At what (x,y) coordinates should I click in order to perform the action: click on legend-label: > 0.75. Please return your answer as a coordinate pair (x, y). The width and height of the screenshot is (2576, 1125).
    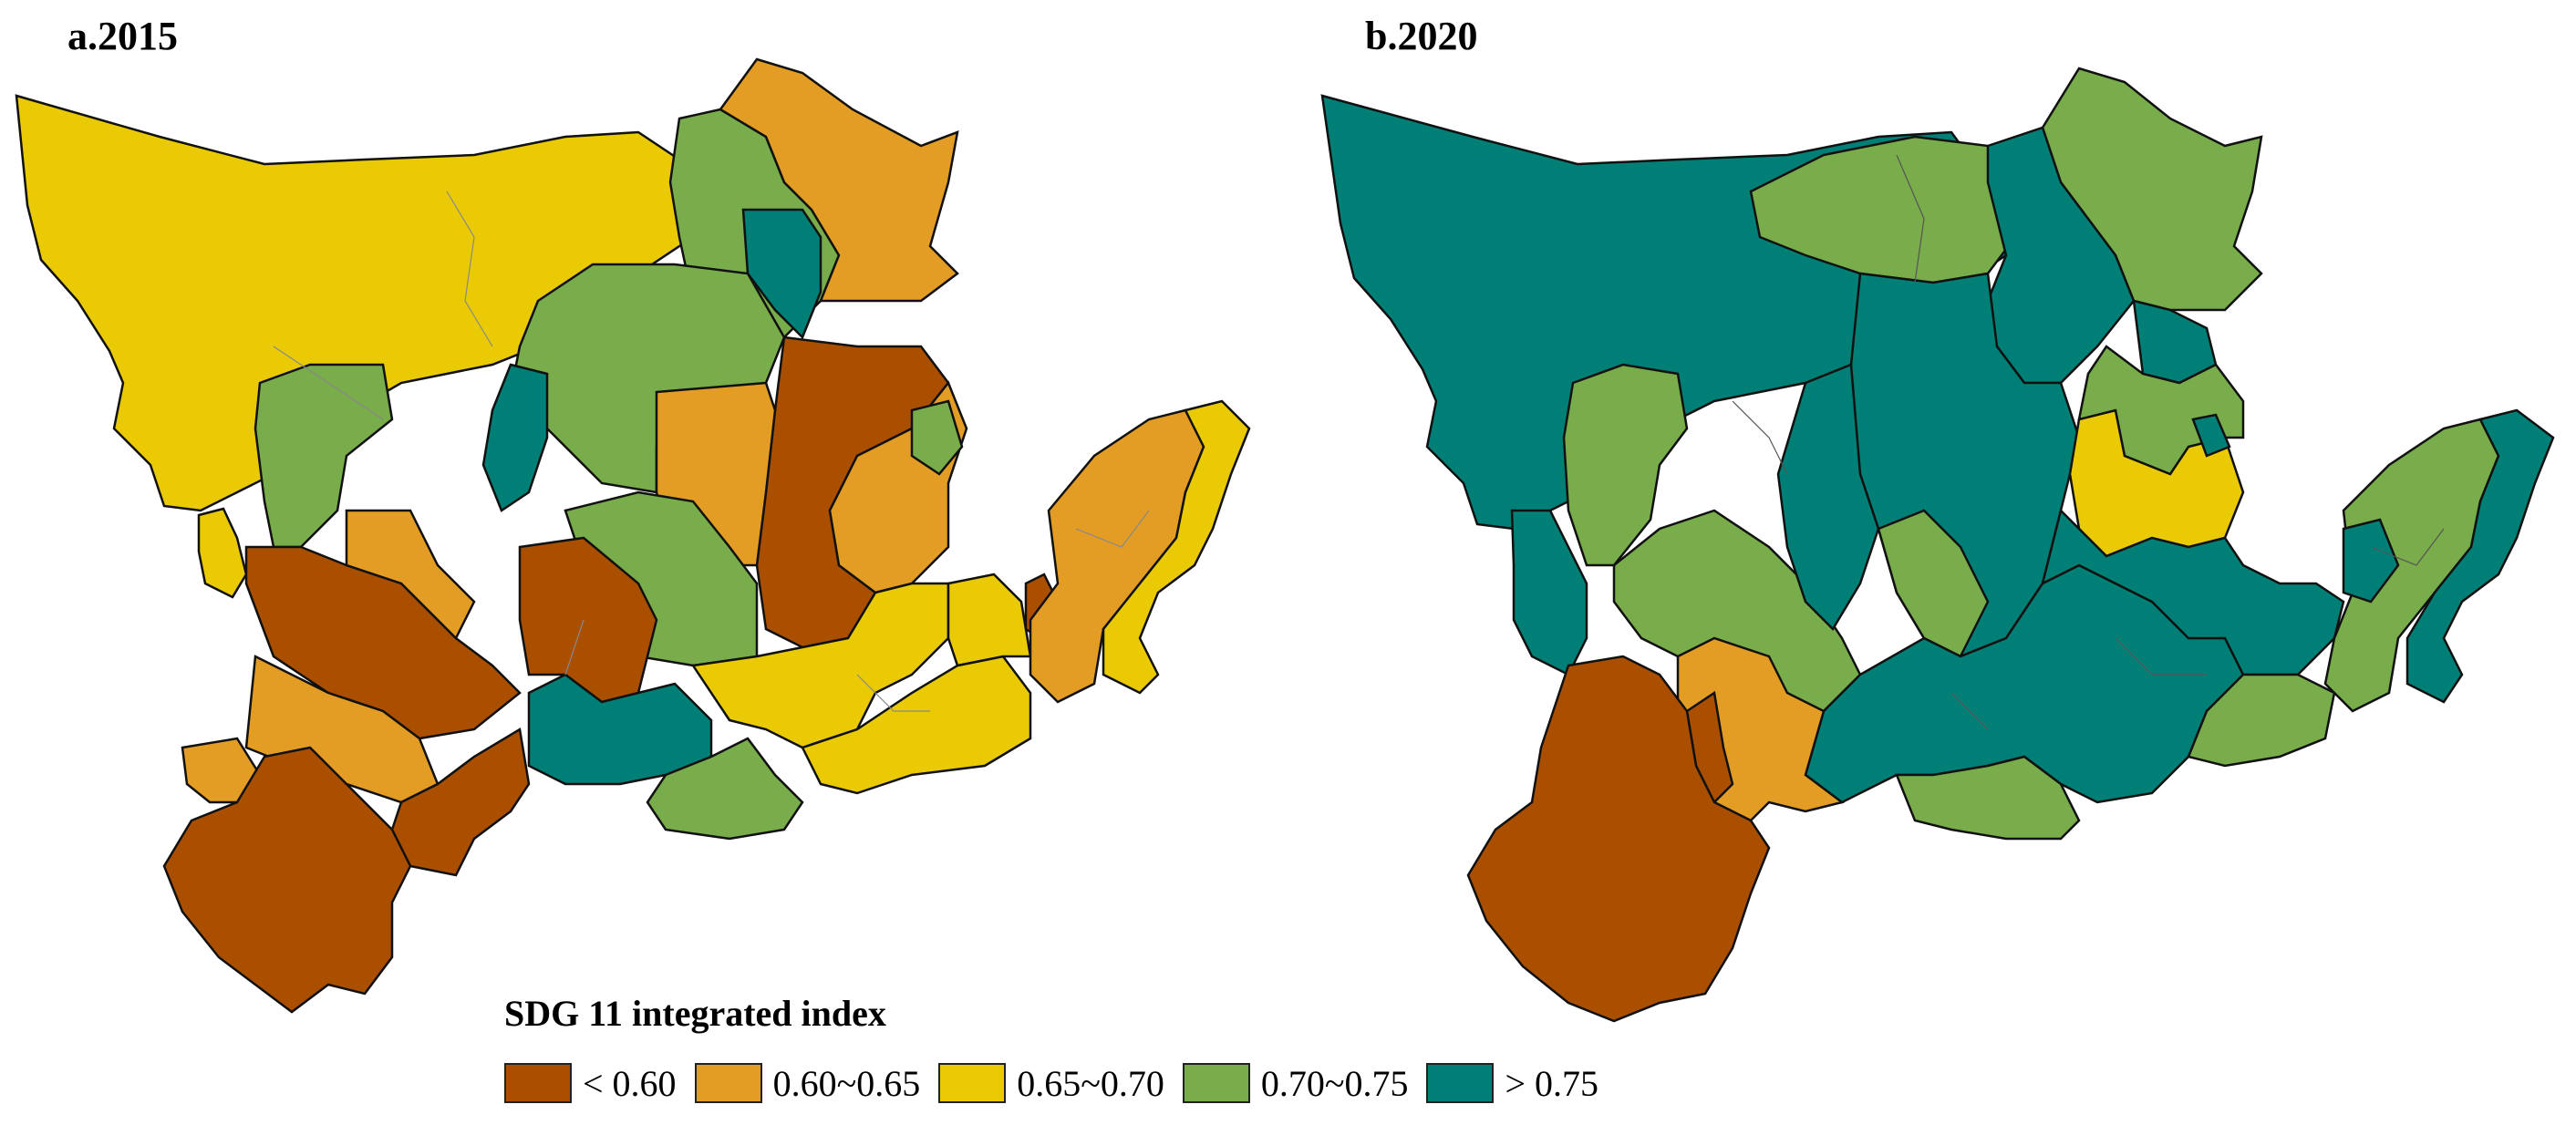
    Looking at the image, I should click on (1552, 1083).